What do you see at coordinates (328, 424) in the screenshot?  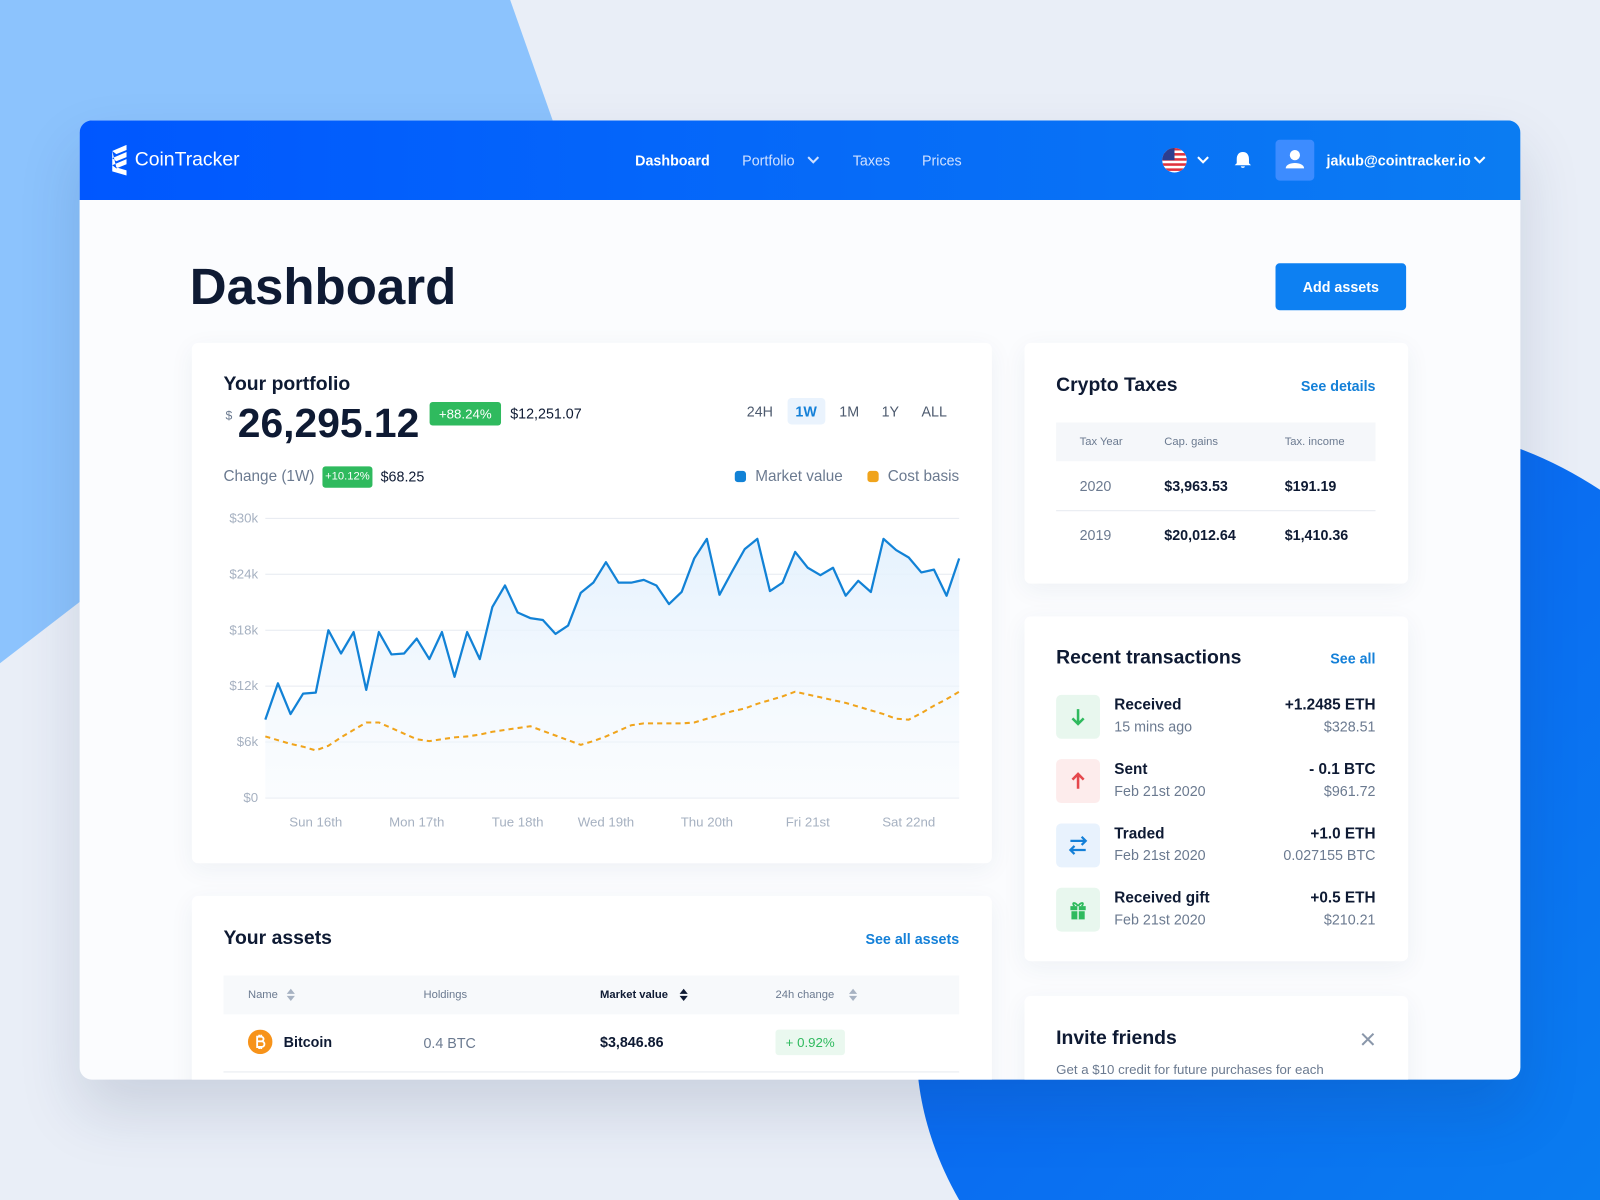 I see `portfolio-total: 26,295.12` at bounding box center [328, 424].